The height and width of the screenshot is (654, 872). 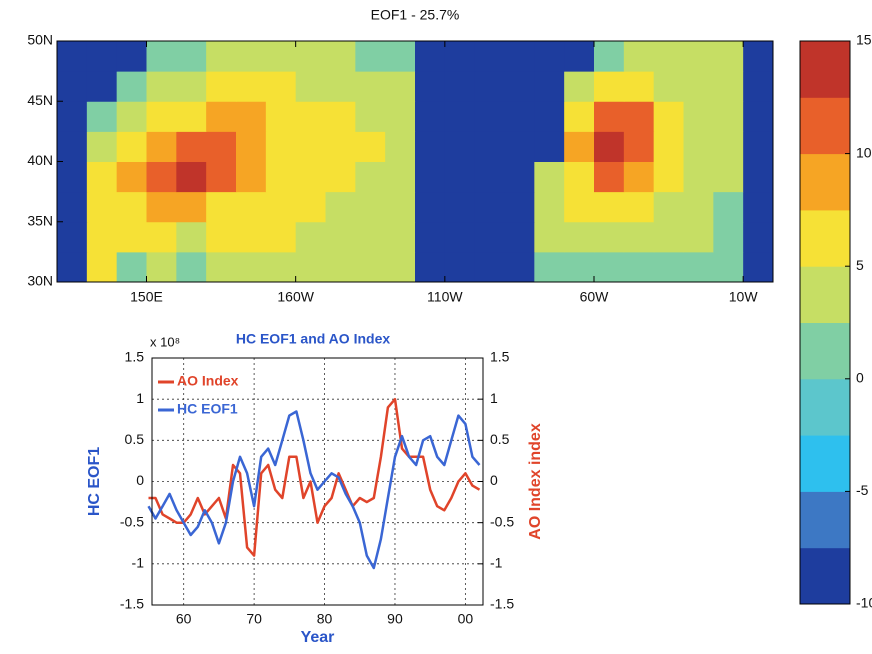 I want to click on x-tick-label: 80, so click(x=325, y=619).